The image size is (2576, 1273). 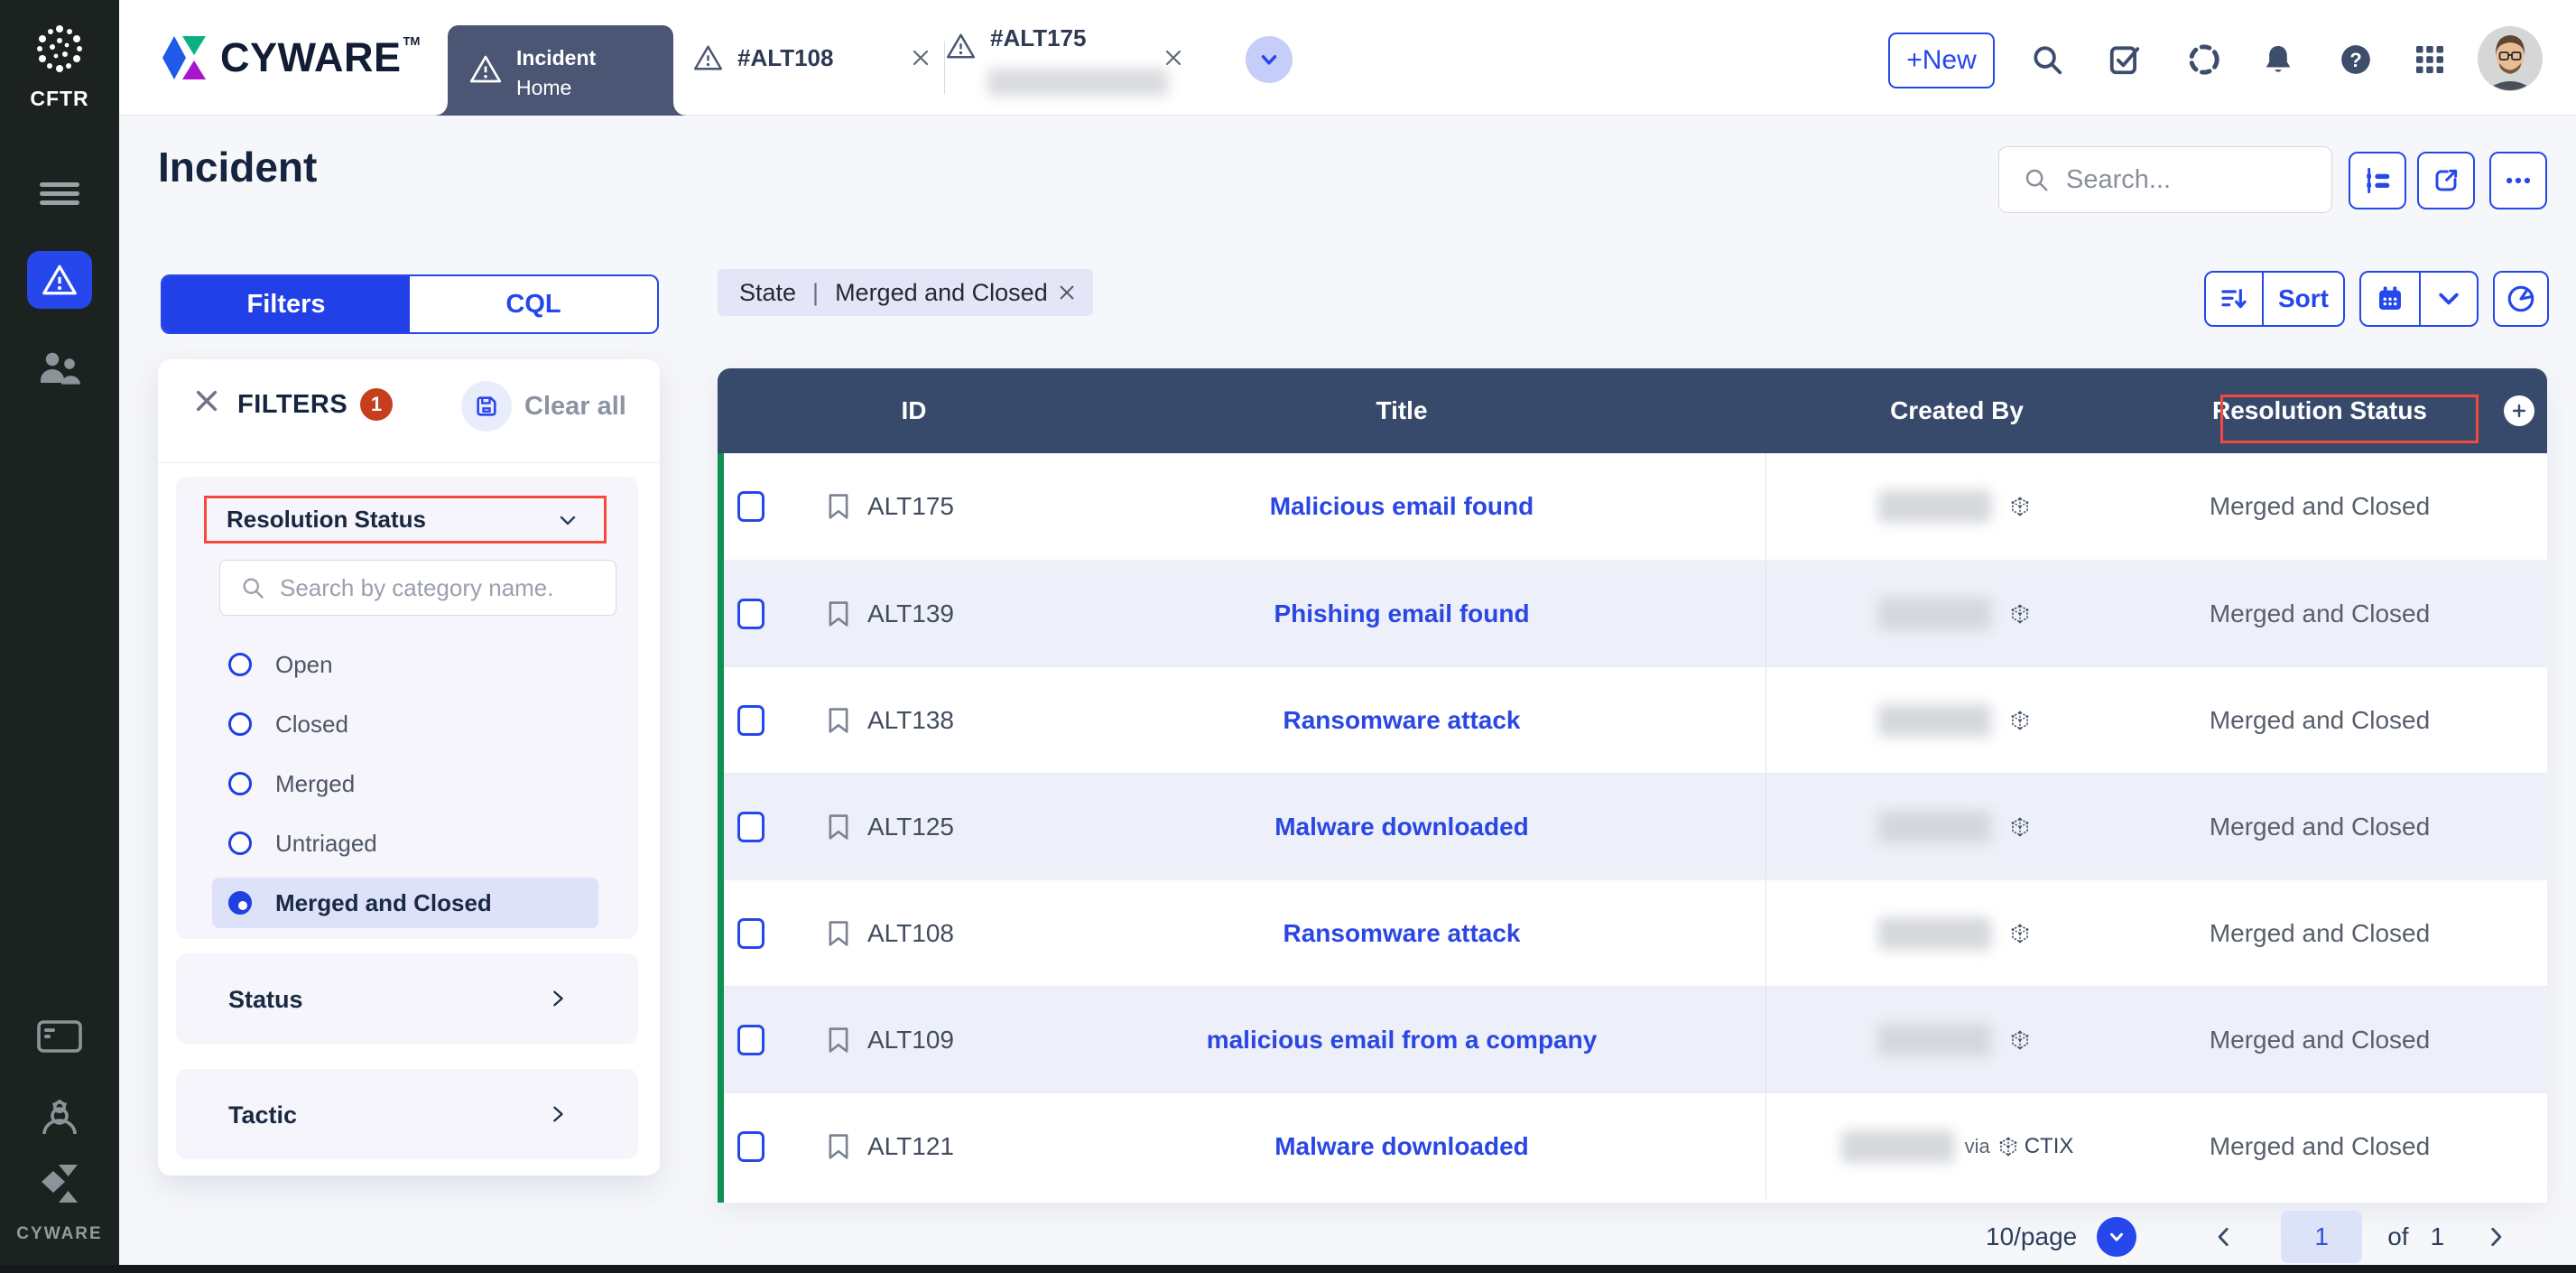 I want to click on row-checkbox-cell, so click(x=754, y=933).